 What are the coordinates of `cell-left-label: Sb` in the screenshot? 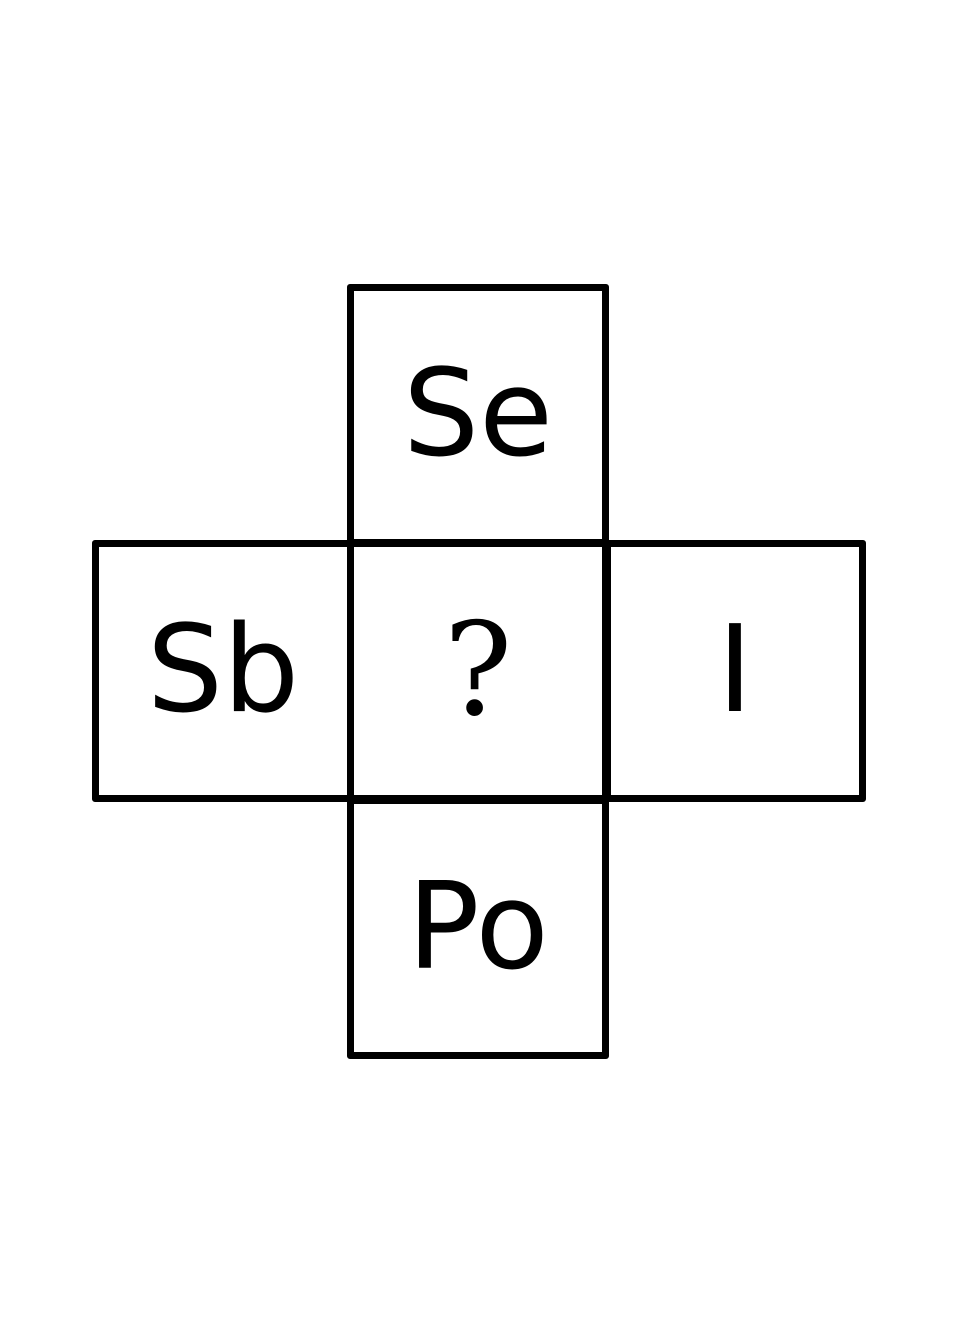 It's located at (223, 670).